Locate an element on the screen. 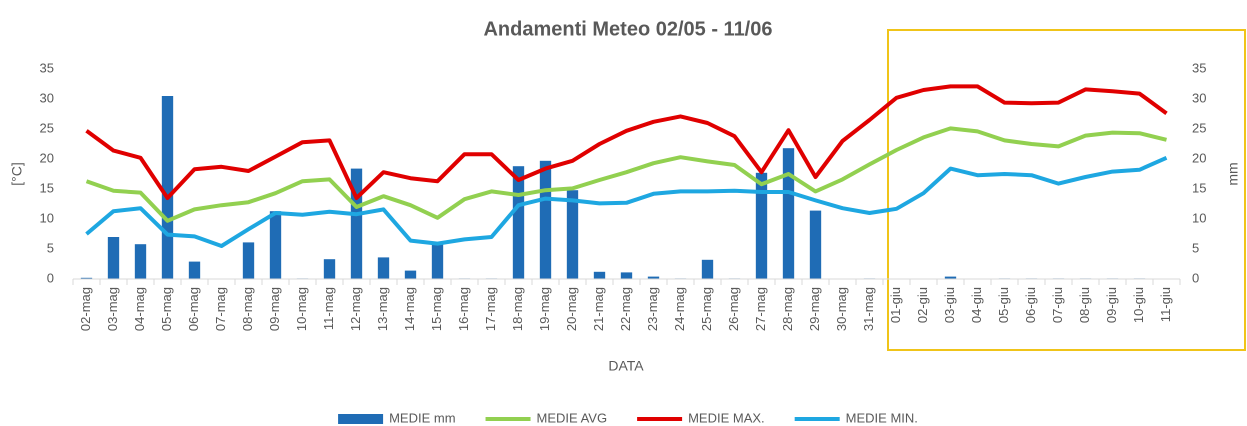  legend-label: MEDIE MIN. is located at coordinates (882, 417).